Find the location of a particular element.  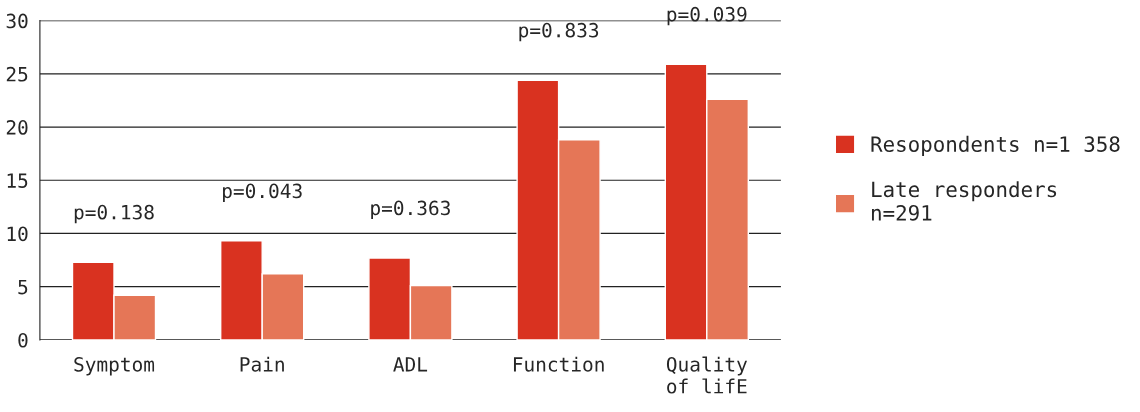

y-tick-label: 15 is located at coordinates (17, 180).